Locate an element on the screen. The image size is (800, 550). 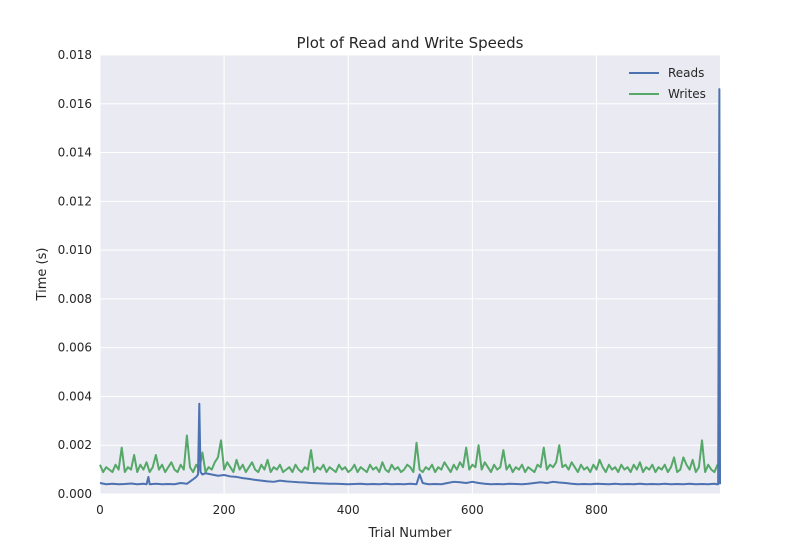
x-axis-ticks: 0 200 400 600 800 is located at coordinates (352, 510).